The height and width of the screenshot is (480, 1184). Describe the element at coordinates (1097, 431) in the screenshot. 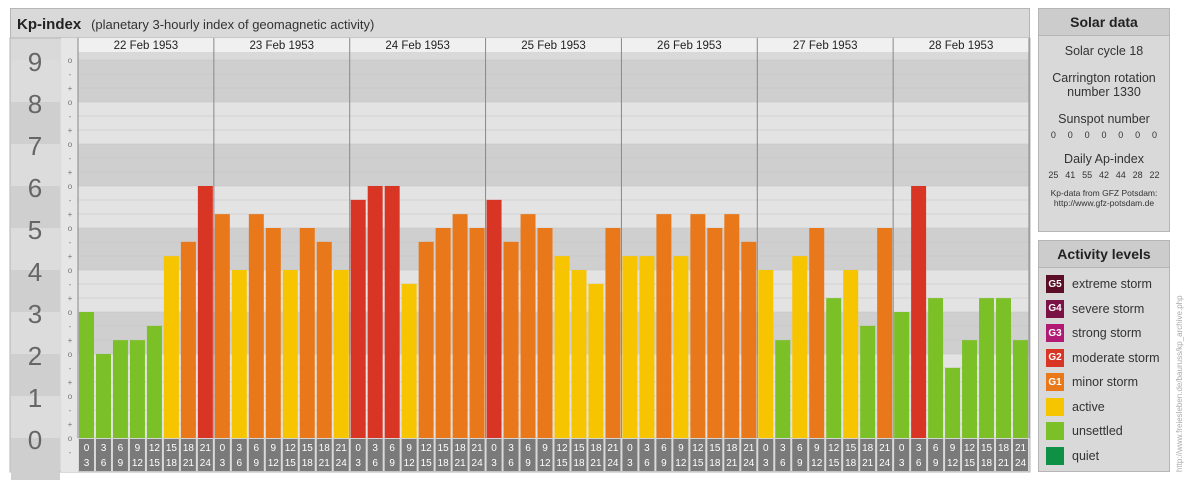

I see `activity-level-label: unsettled` at that location.